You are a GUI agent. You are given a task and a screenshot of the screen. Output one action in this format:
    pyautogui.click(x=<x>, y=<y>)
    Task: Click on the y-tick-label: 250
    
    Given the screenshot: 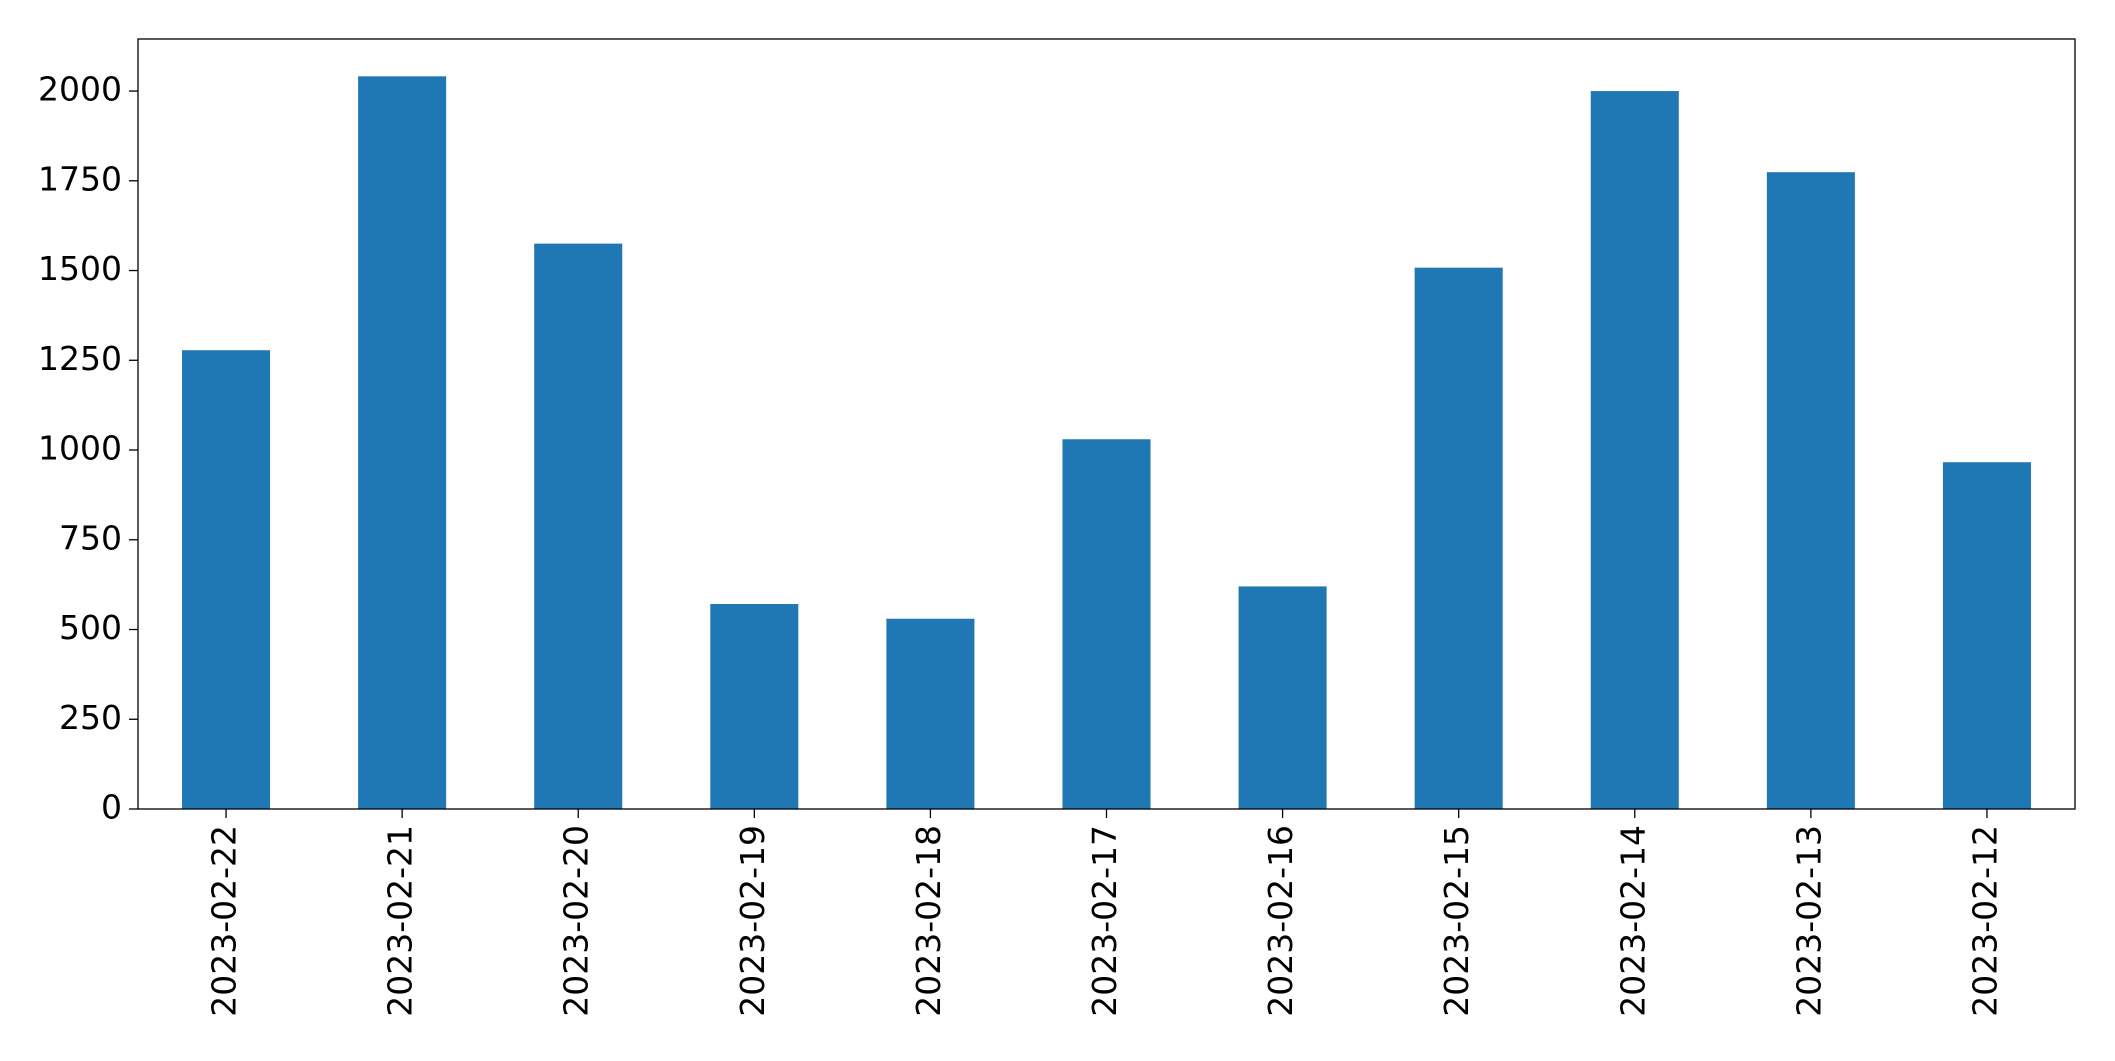 What is the action you would take?
    pyautogui.click(x=90, y=717)
    